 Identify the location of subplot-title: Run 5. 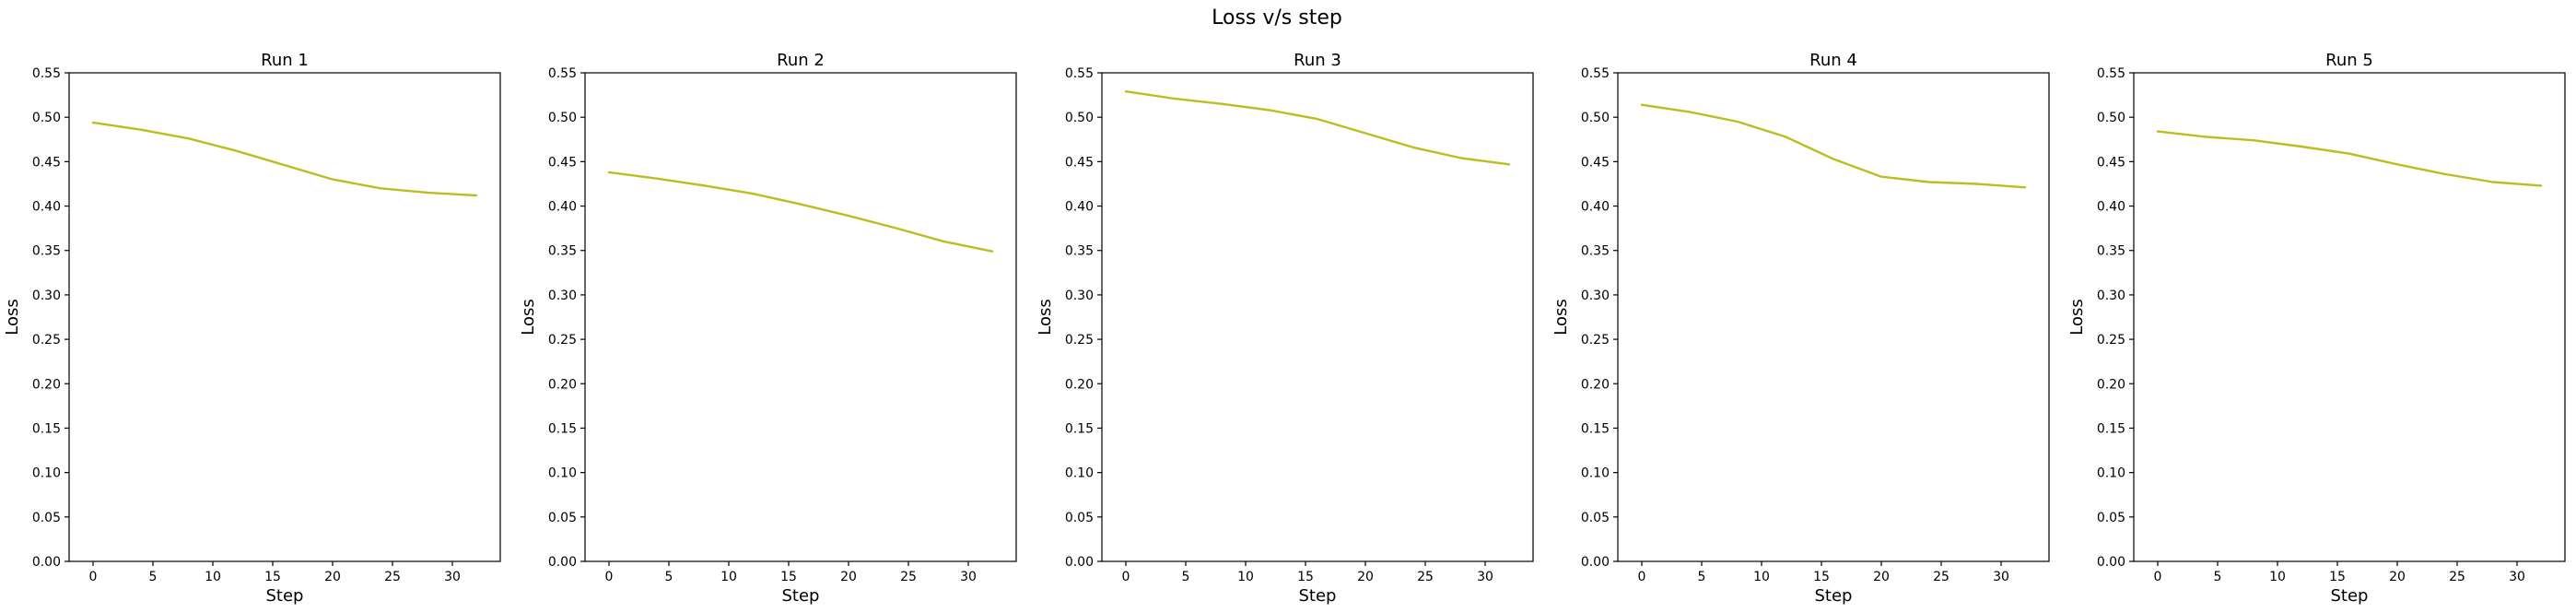
(2349, 61).